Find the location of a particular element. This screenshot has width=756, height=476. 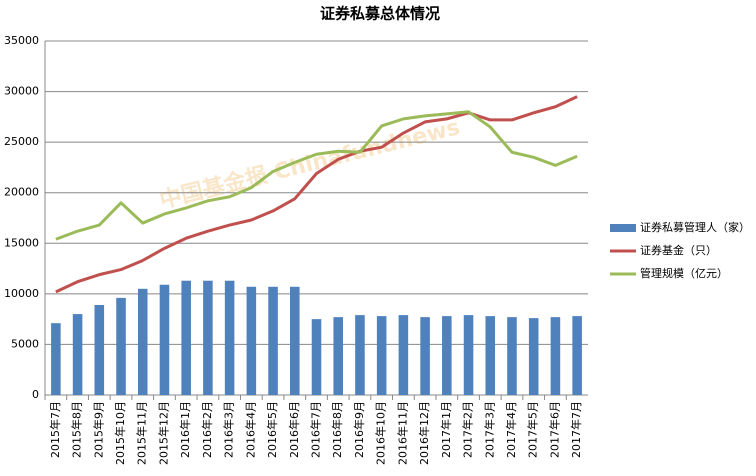

chart-title: 证券私募总体情况 is located at coordinates (380, 14).